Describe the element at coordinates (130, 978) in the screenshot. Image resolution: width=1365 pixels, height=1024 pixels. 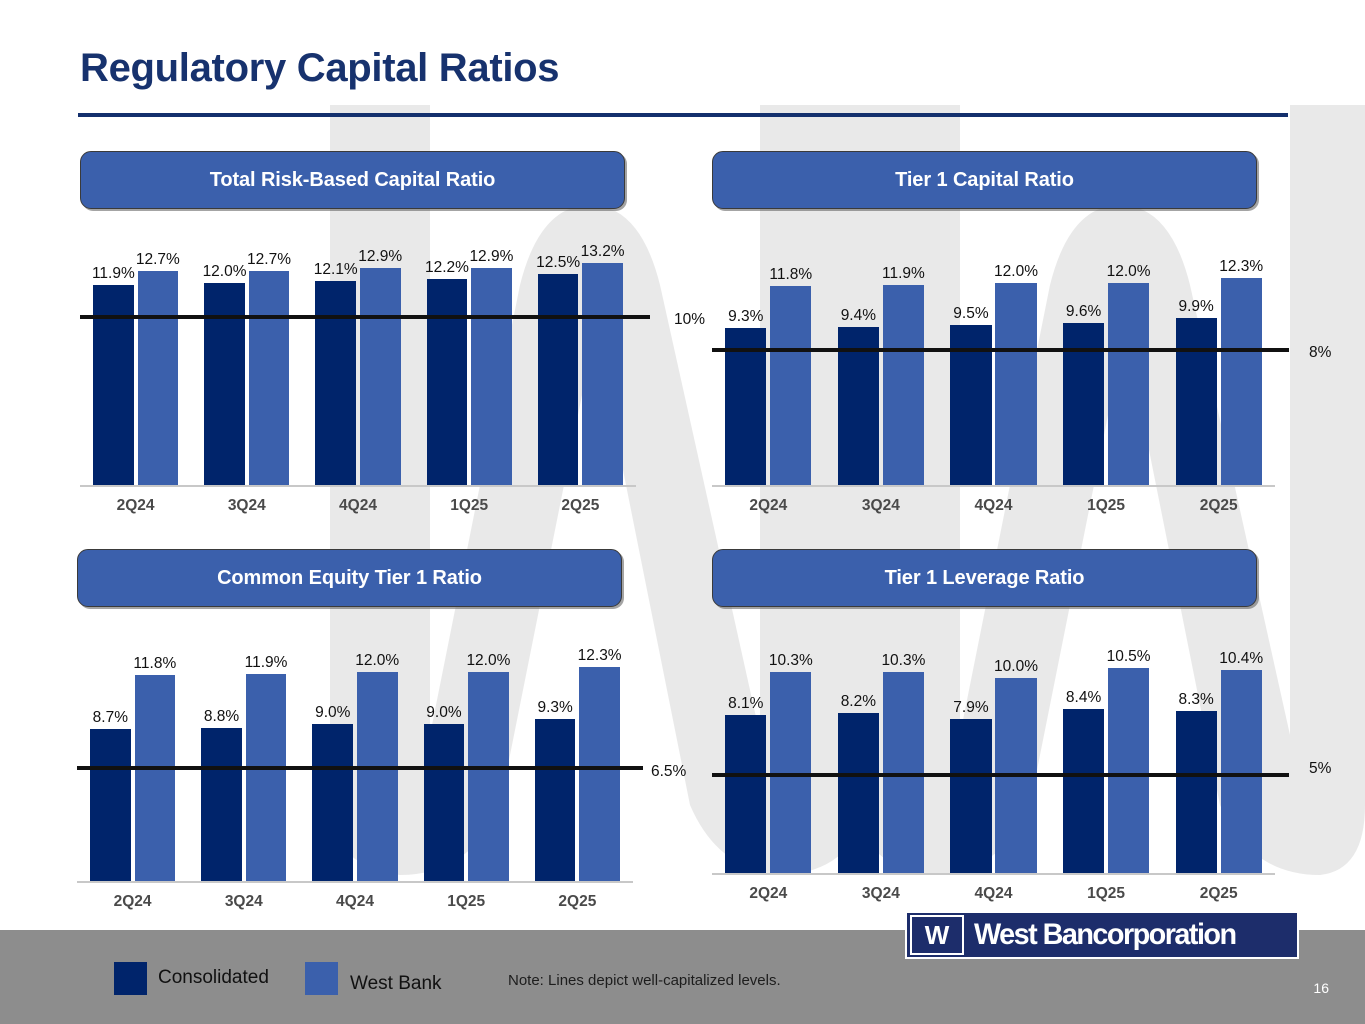
I see `legend-swatch-consolidated` at that location.